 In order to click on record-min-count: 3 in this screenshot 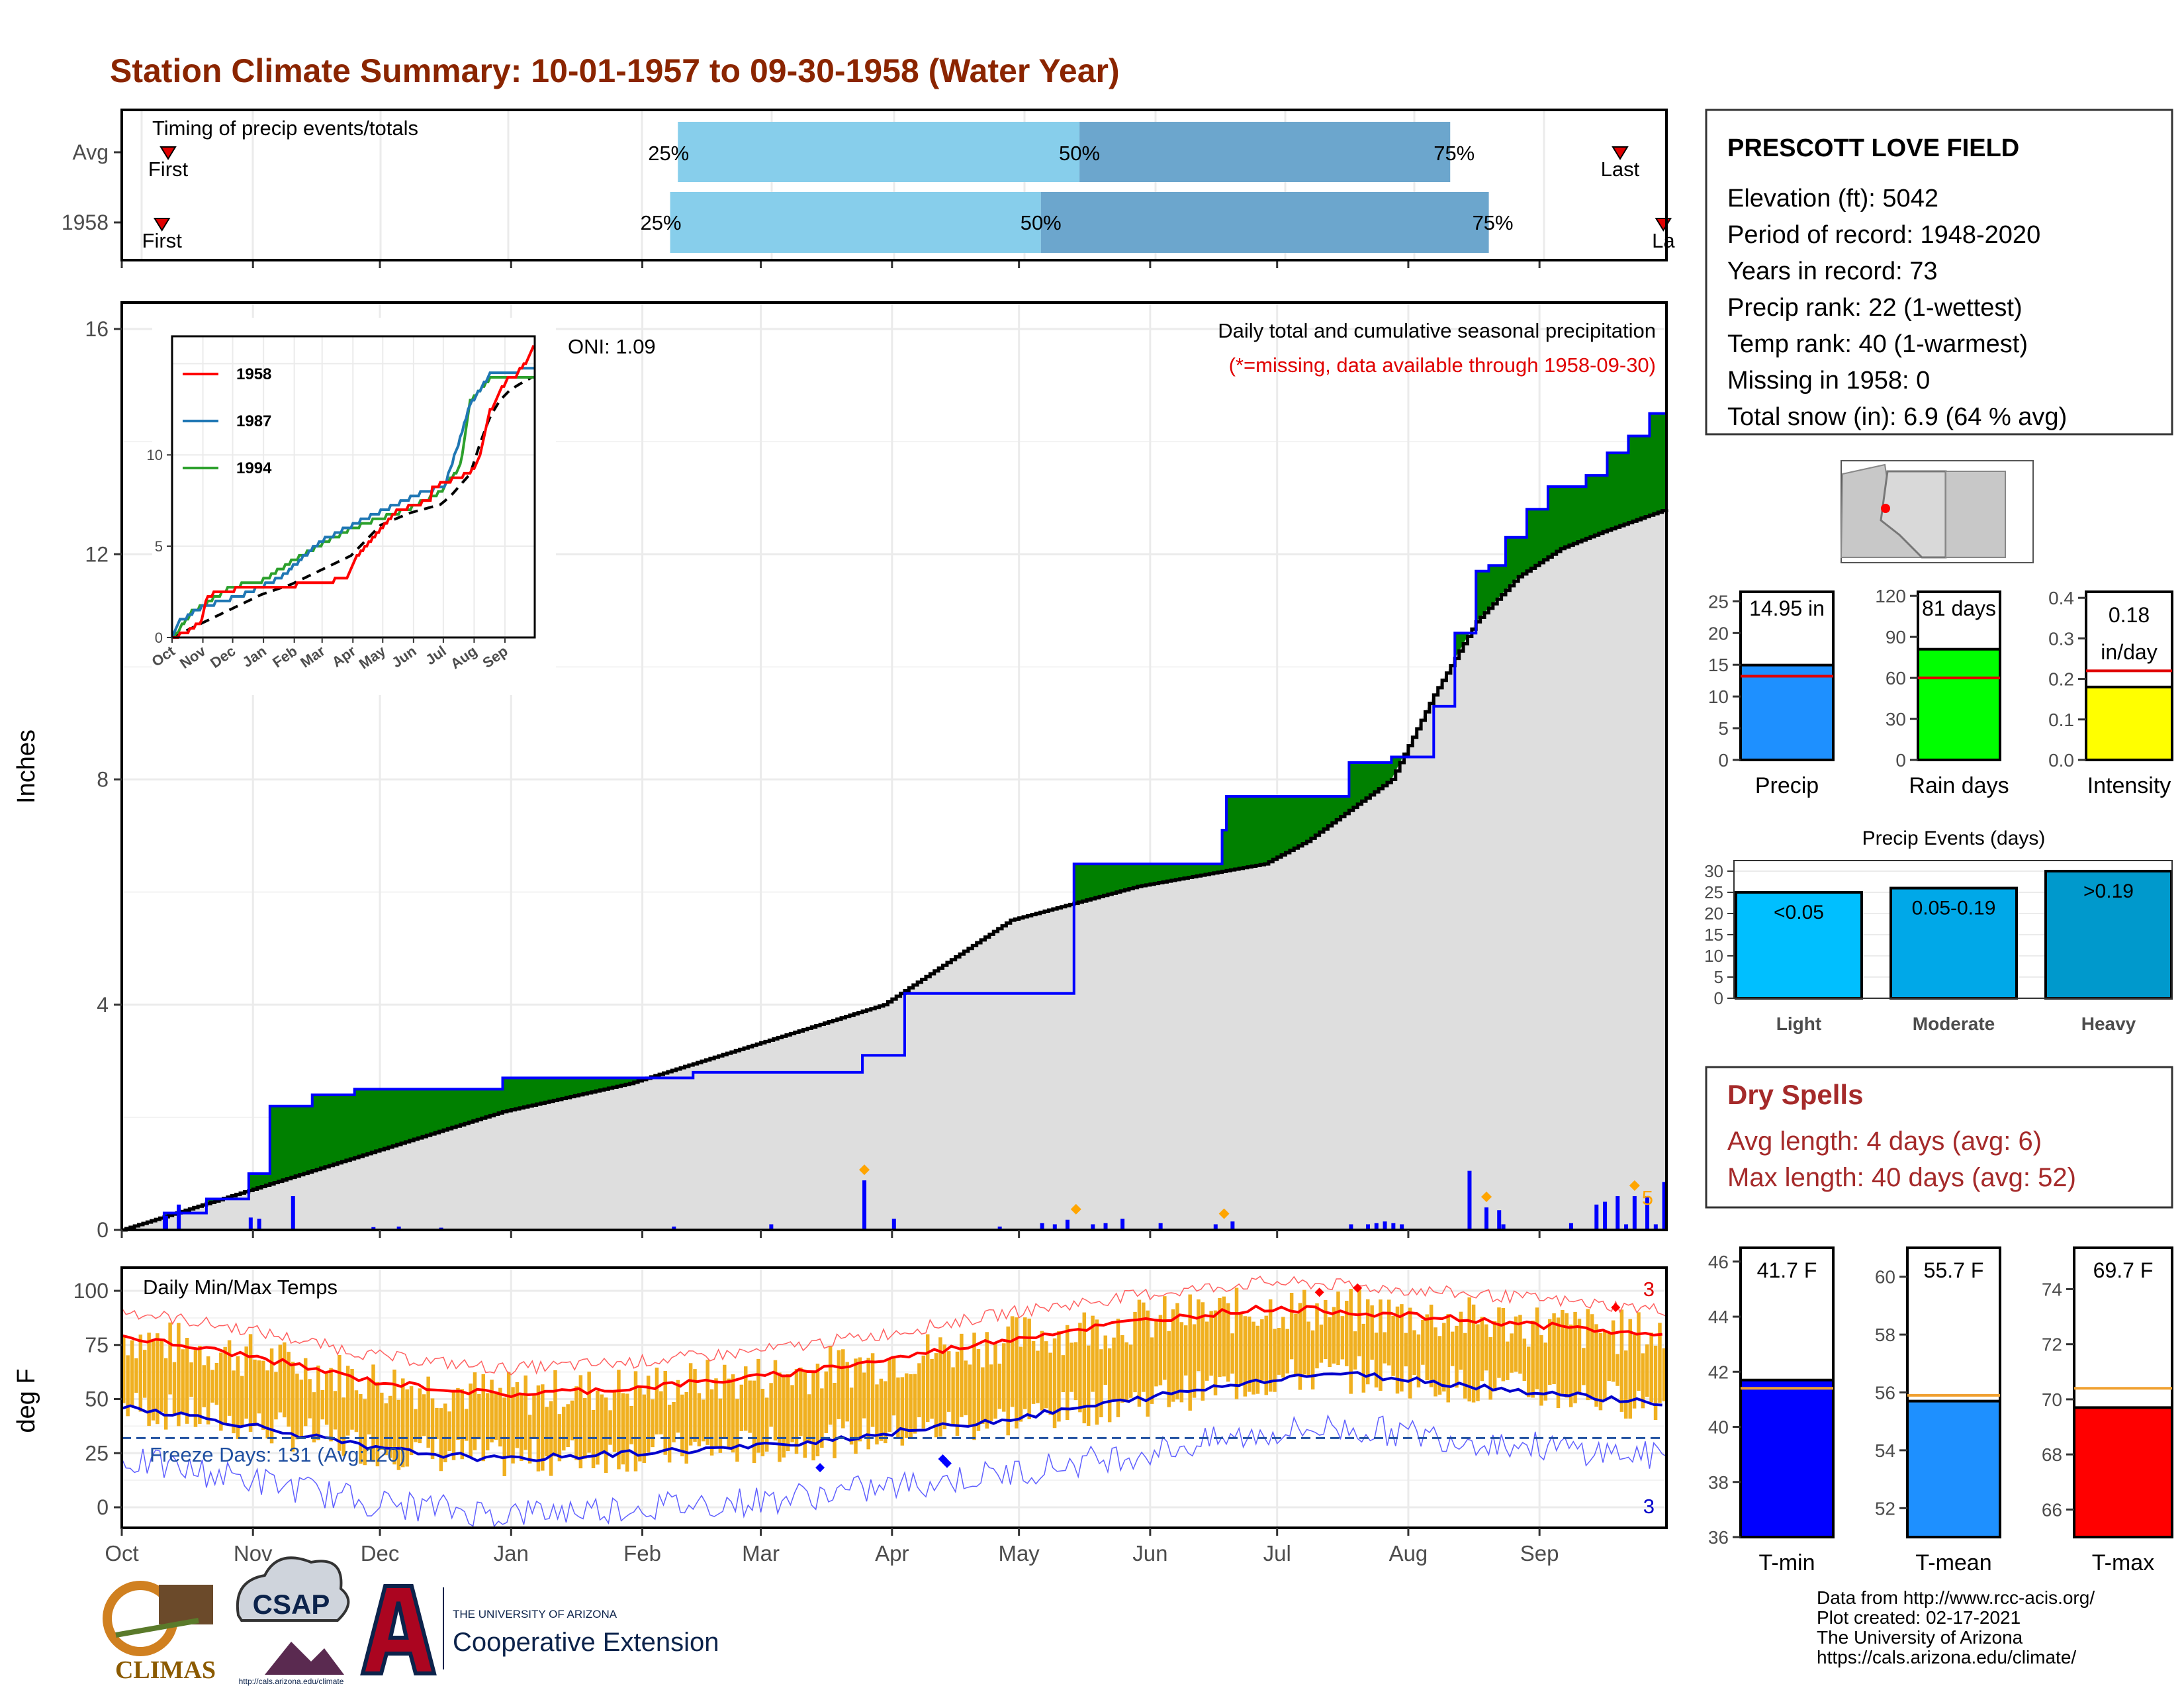, I will do `click(1649, 1506)`.